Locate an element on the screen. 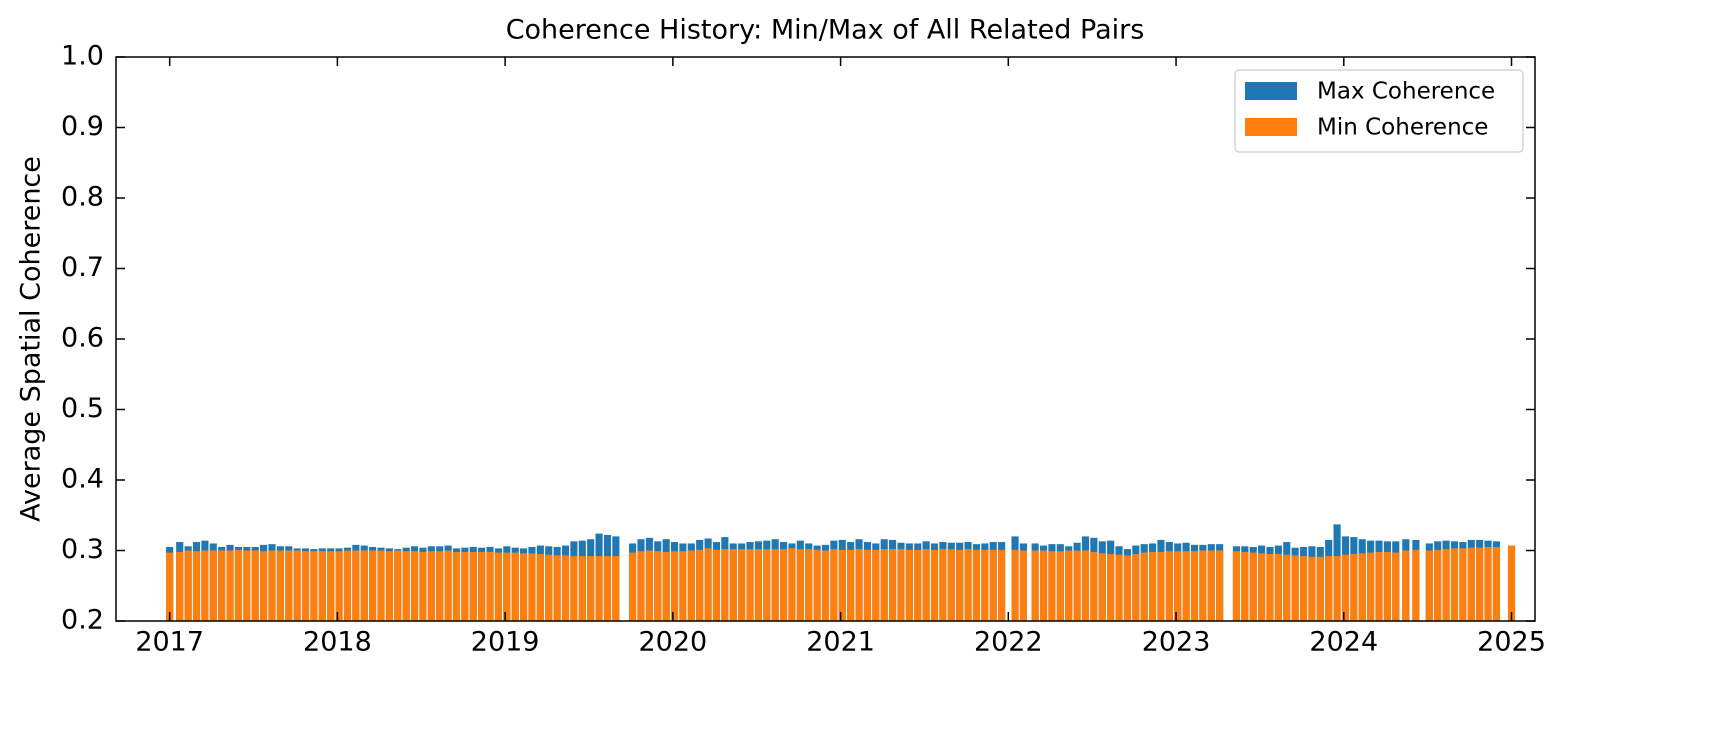 This screenshot has width=1710, height=741. y-tick-label: 0.6 is located at coordinates (82, 338).